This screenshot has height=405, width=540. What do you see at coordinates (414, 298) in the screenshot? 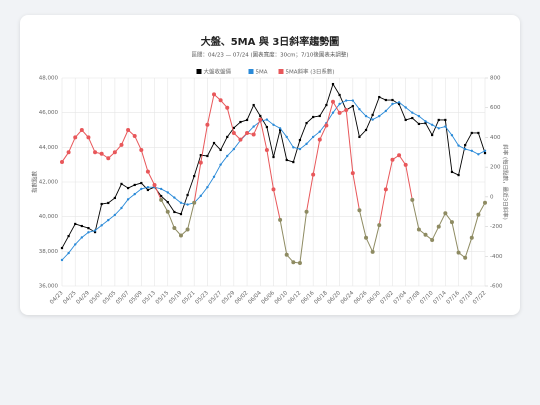
I see `x-tick-label: 07/08` at bounding box center [414, 298].